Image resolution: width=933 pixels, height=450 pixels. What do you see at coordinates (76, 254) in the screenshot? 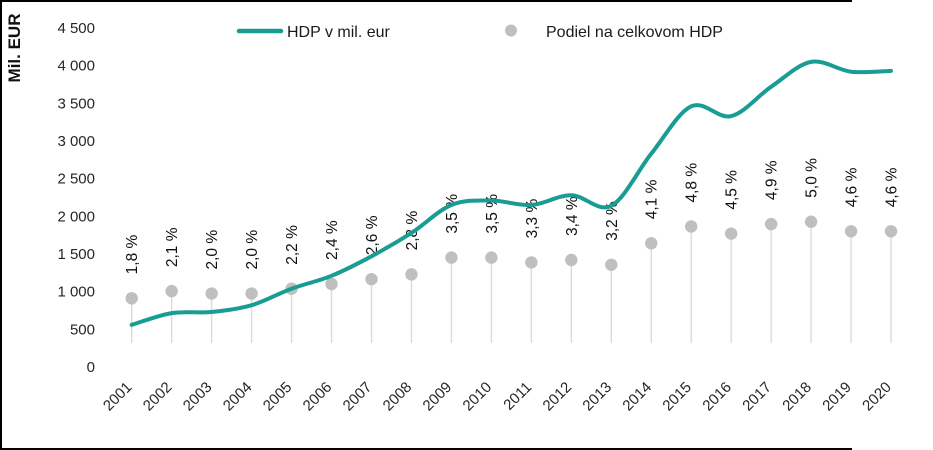
I see `y-tick-label: 1 500` at bounding box center [76, 254].